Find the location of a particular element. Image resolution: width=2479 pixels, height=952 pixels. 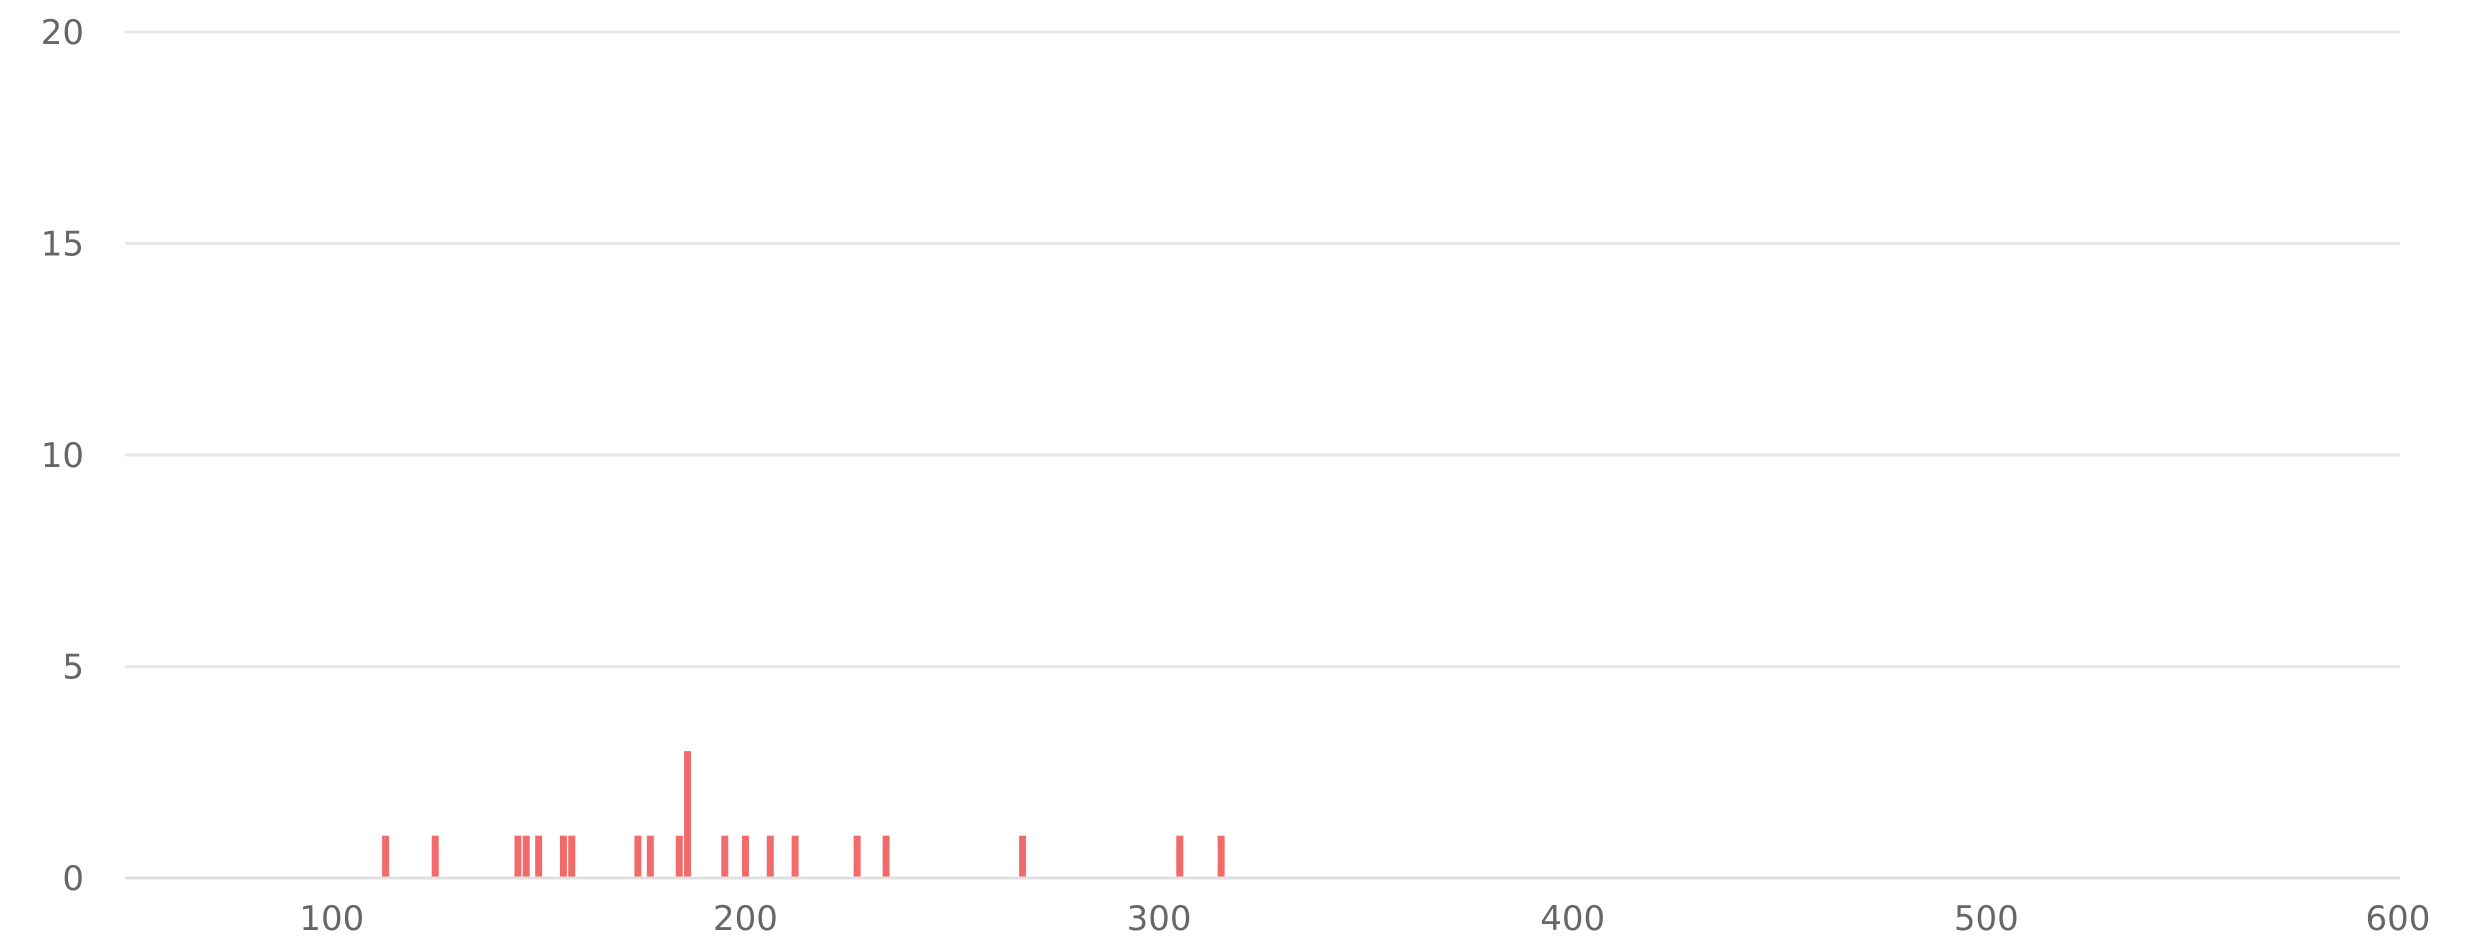

y-tick-label: 0 is located at coordinates (73, 879).